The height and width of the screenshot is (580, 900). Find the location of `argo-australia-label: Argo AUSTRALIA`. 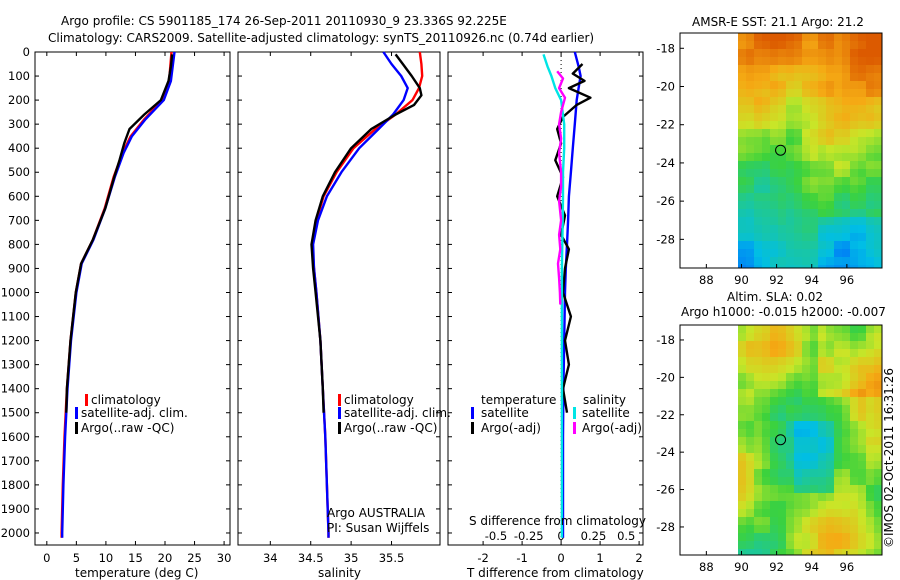

argo-australia-label: Argo AUSTRALIA is located at coordinates (376, 513).